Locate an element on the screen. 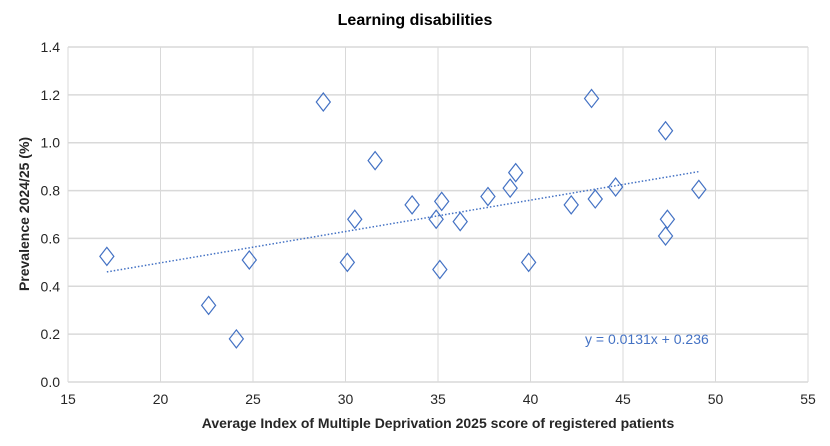 The height and width of the screenshot is (446, 830). x-tick-label: 35 is located at coordinates (438, 399).